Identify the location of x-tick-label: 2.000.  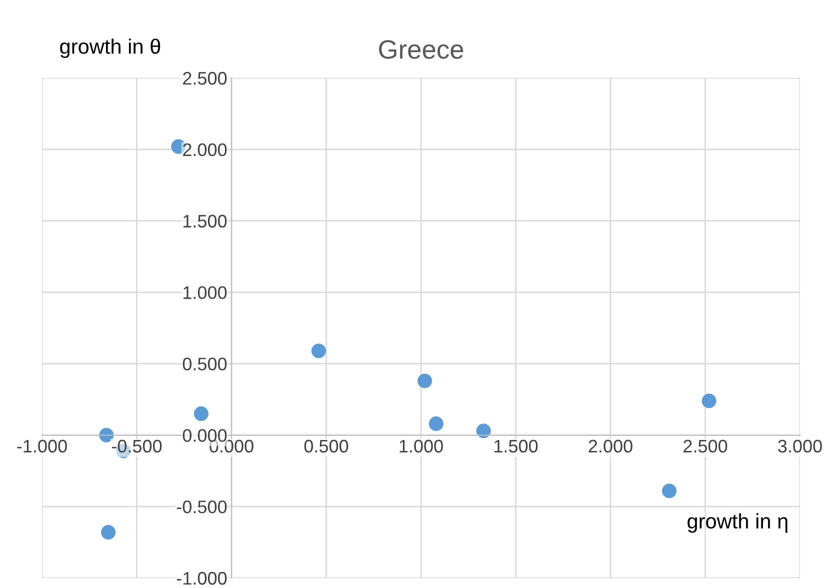
(610, 446).